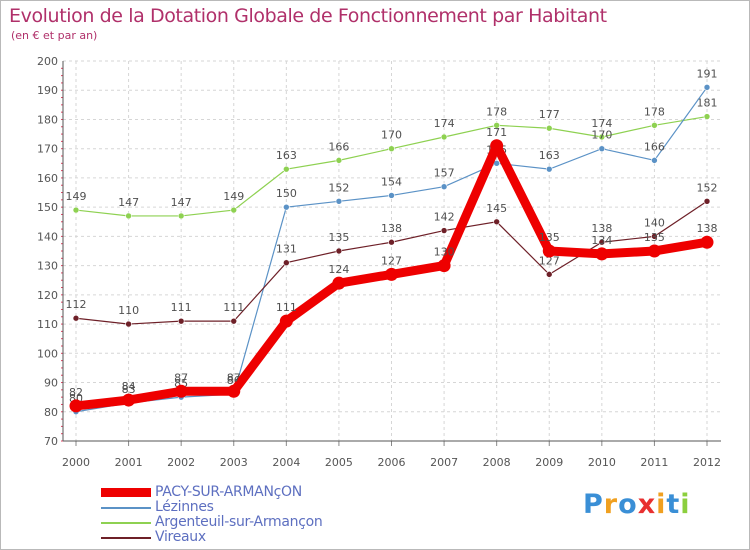 The width and height of the screenshot is (750, 550). I want to click on data-label: 110, so click(128, 310).